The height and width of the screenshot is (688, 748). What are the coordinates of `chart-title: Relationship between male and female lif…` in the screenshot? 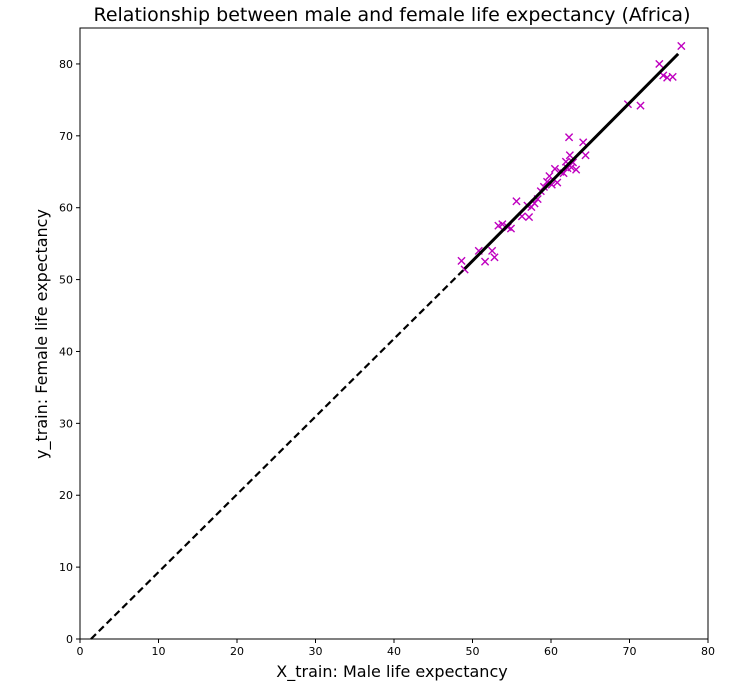 It's located at (391, 15).